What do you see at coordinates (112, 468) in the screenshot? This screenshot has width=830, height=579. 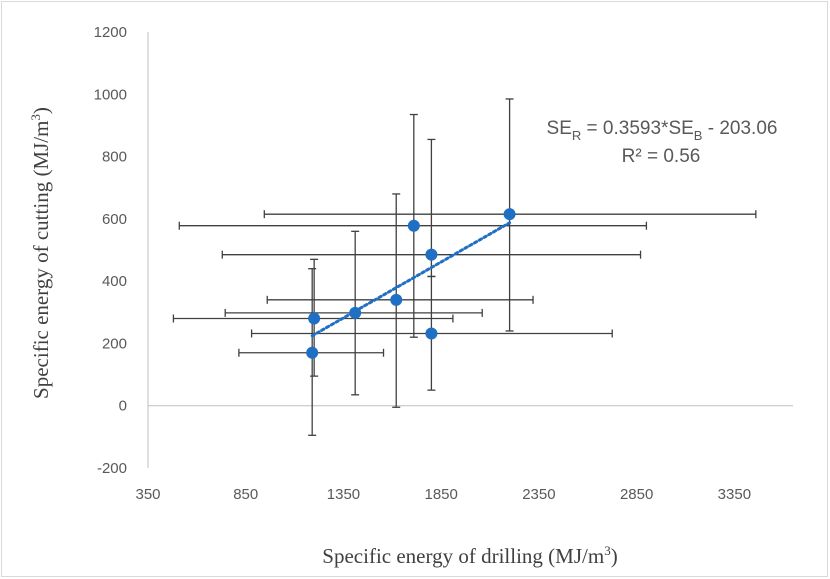 I see `y-tick-label-0: -200` at bounding box center [112, 468].